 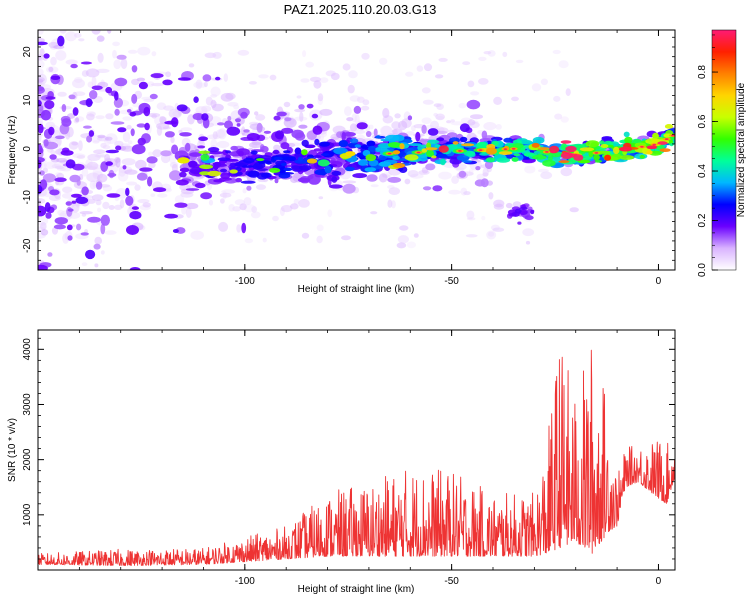 What do you see at coordinates (27, 404) in the screenshot?
I see `y-tick-label: 3000` at bounding box center [27, 404].